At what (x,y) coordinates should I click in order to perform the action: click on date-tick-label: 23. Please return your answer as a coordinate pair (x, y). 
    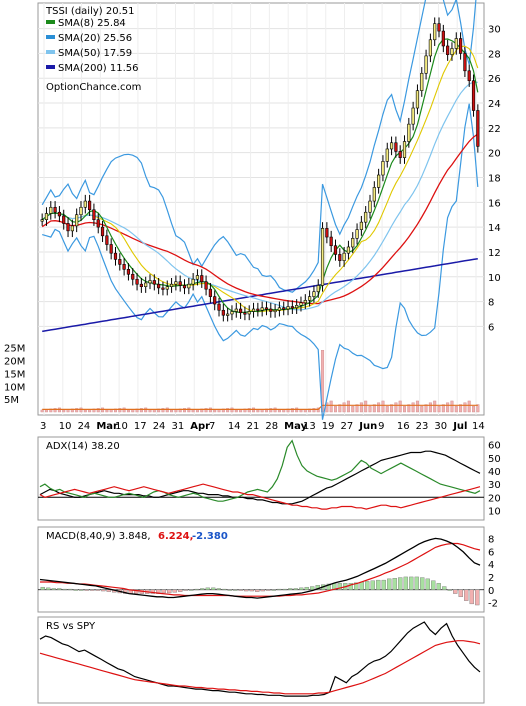
    Looking at the image, I should click on (422, 426).